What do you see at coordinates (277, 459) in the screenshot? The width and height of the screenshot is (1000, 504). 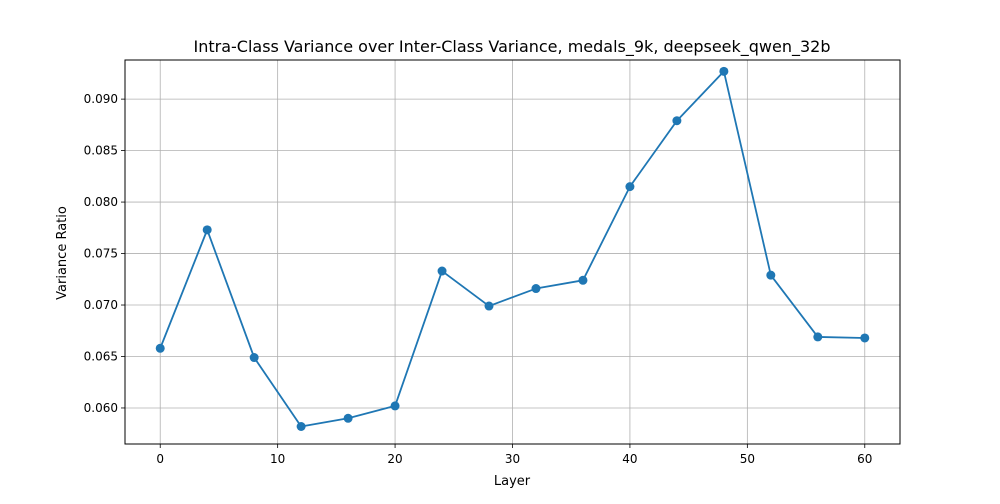 I see `x-tick-label: 10` at bounding box center [277, 459].